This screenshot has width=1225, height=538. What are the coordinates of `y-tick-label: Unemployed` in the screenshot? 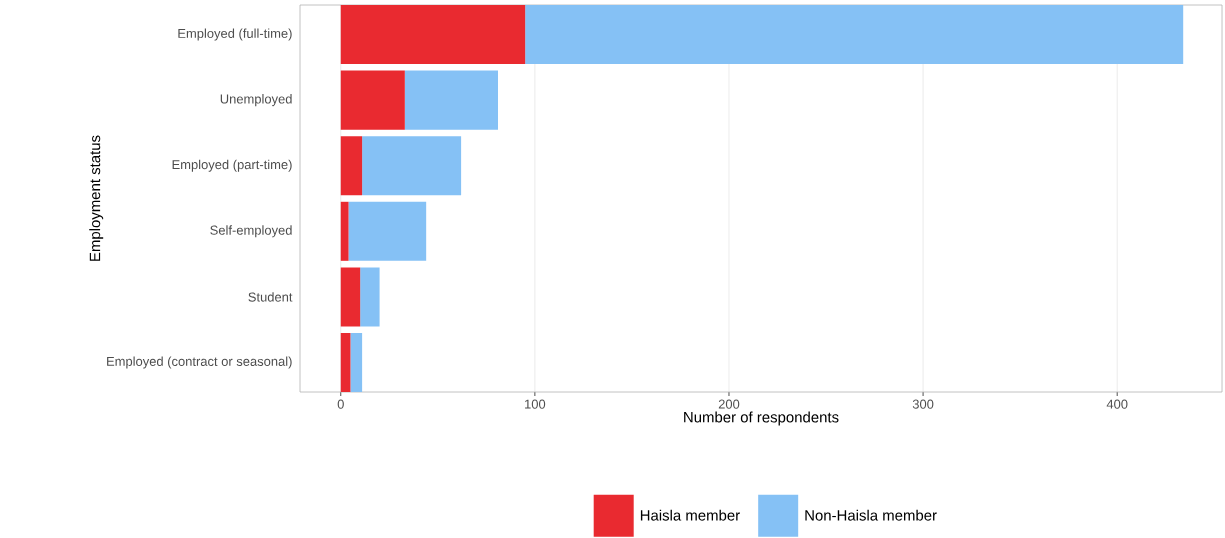 It's located at (256, 100).